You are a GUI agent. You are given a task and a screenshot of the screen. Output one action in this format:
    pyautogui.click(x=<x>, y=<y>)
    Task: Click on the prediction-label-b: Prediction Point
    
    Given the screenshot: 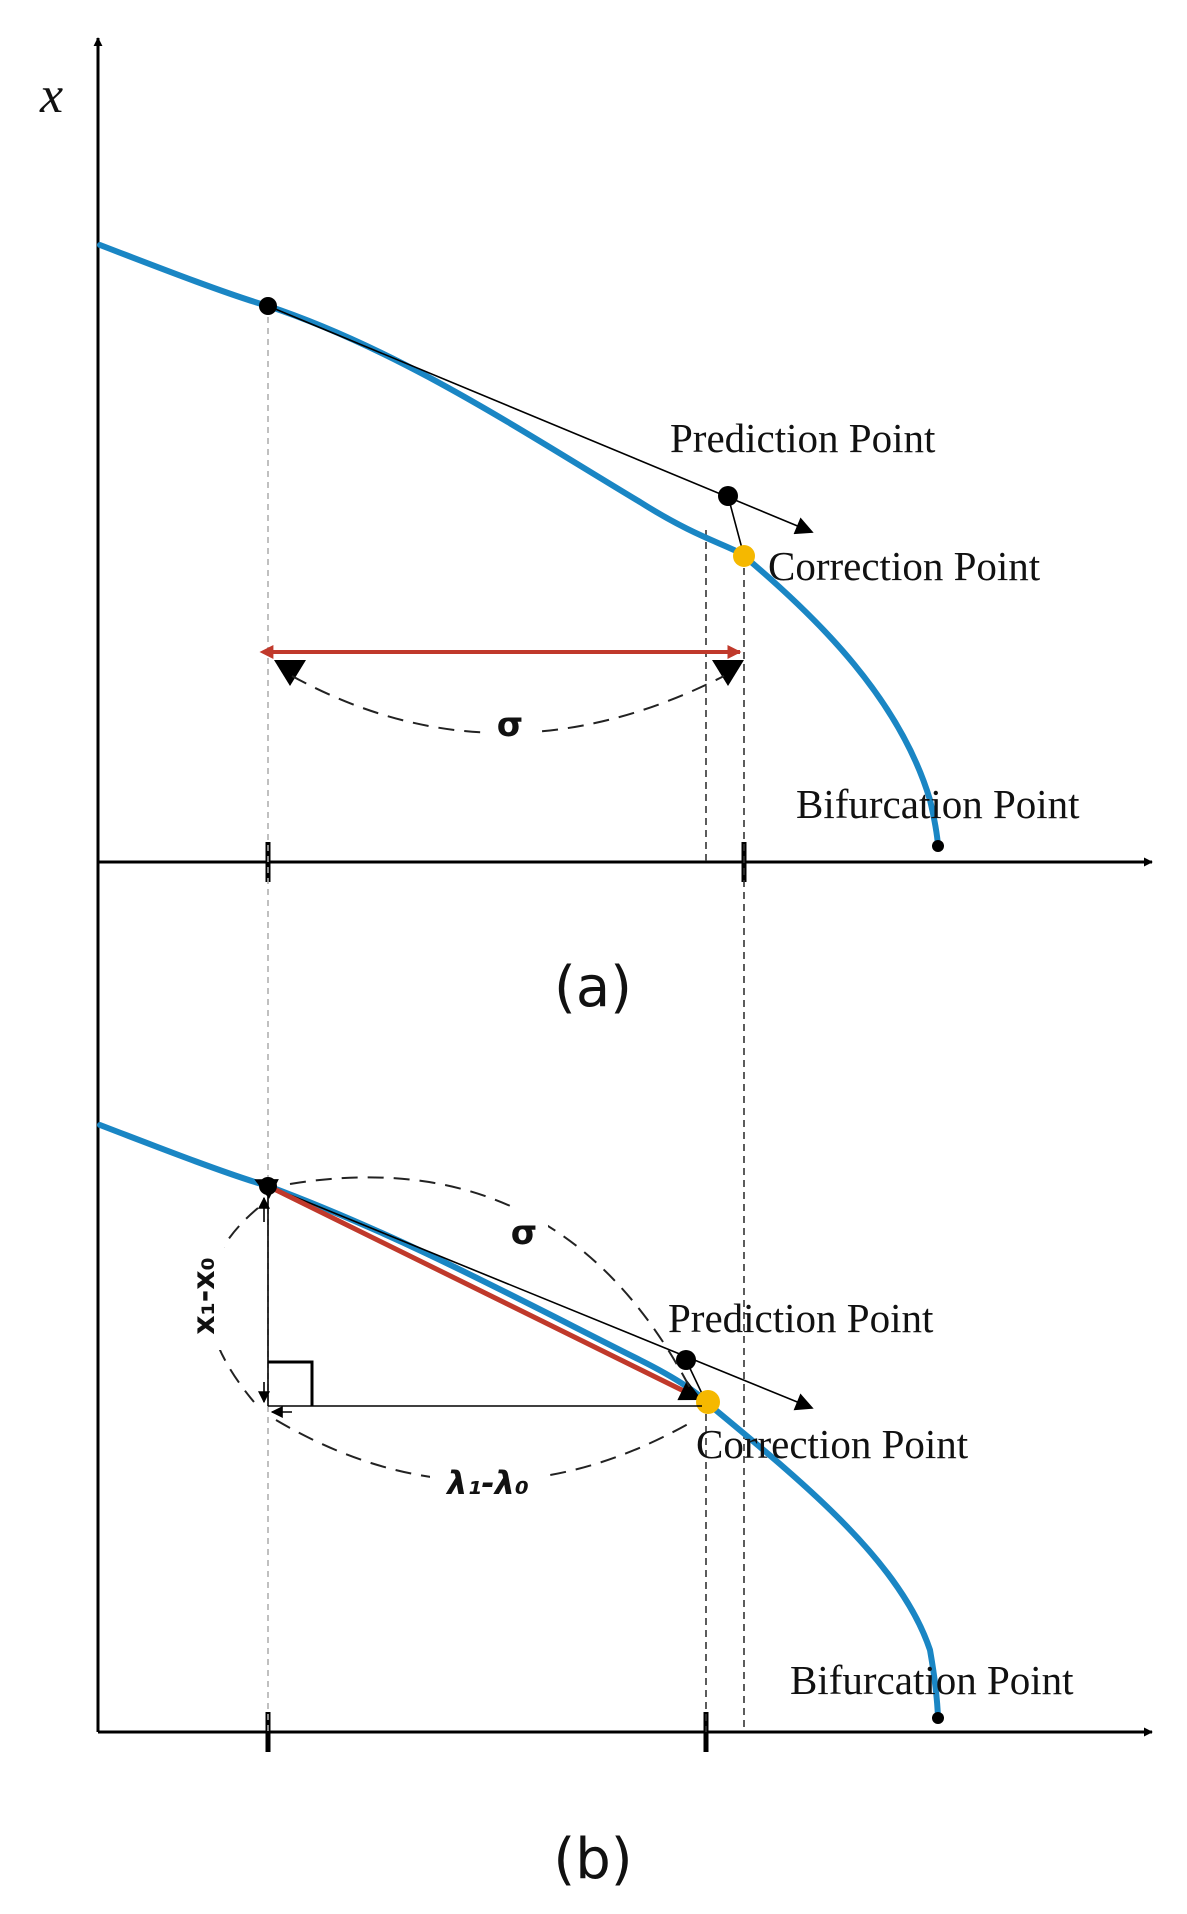 What is the action you would take?
    pyautogui.click(x=801, y=1318)
    